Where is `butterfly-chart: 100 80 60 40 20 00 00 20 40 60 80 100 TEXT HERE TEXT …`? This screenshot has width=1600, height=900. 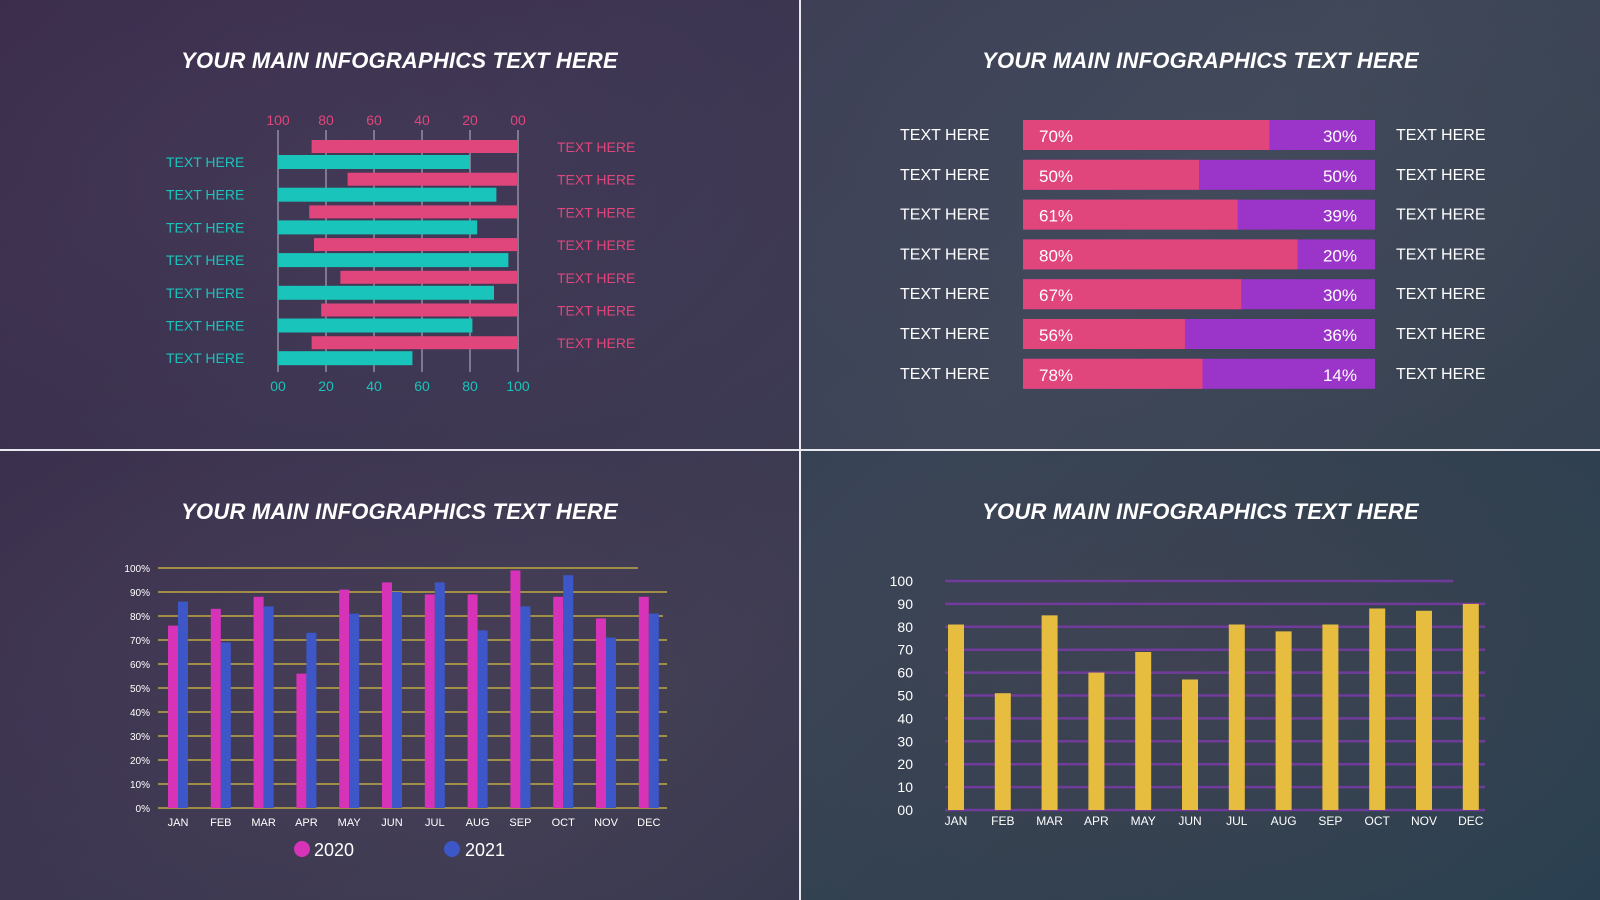
butterfly-chart: 100 80 60 40 20 00 00 20 40 60 80 100 TEXT HERE TEXT … is located at coordinates (400, 253).